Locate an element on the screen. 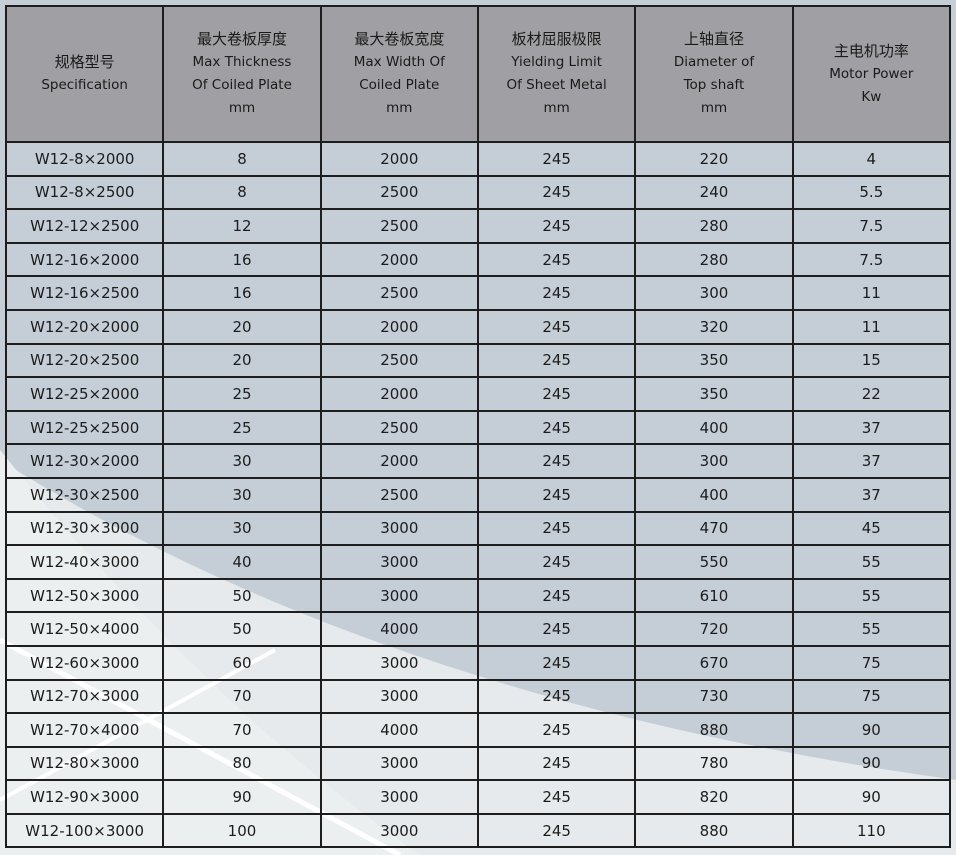  cell-top-shaft-diameter: 820 is located at coordinates (714, 797).